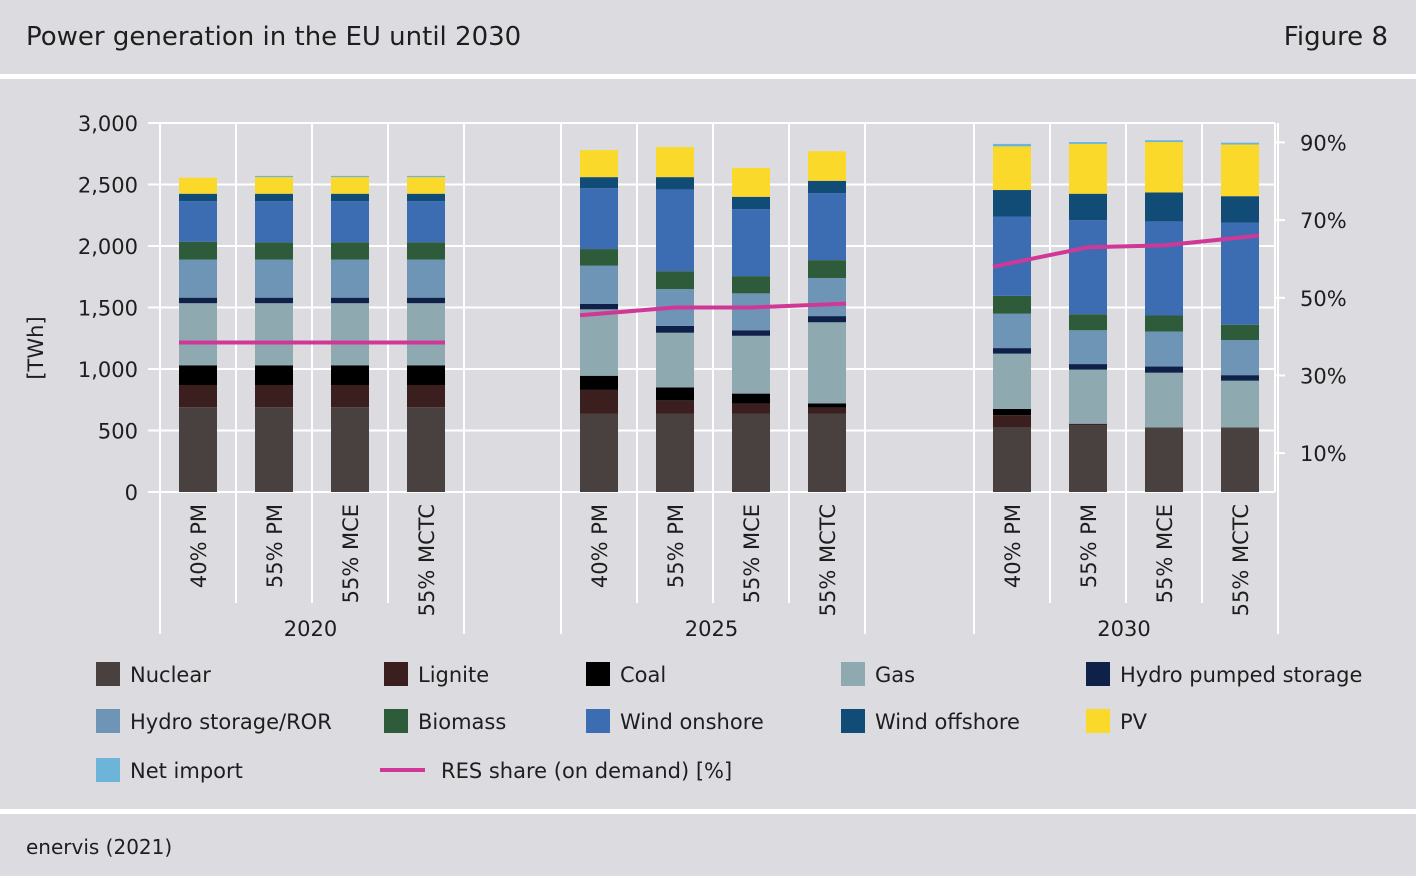  What do you see at coordinates (1323, 376) in the screenshot?
I see `y2-tick-label: 30%` at bounding box center [1323, 376].